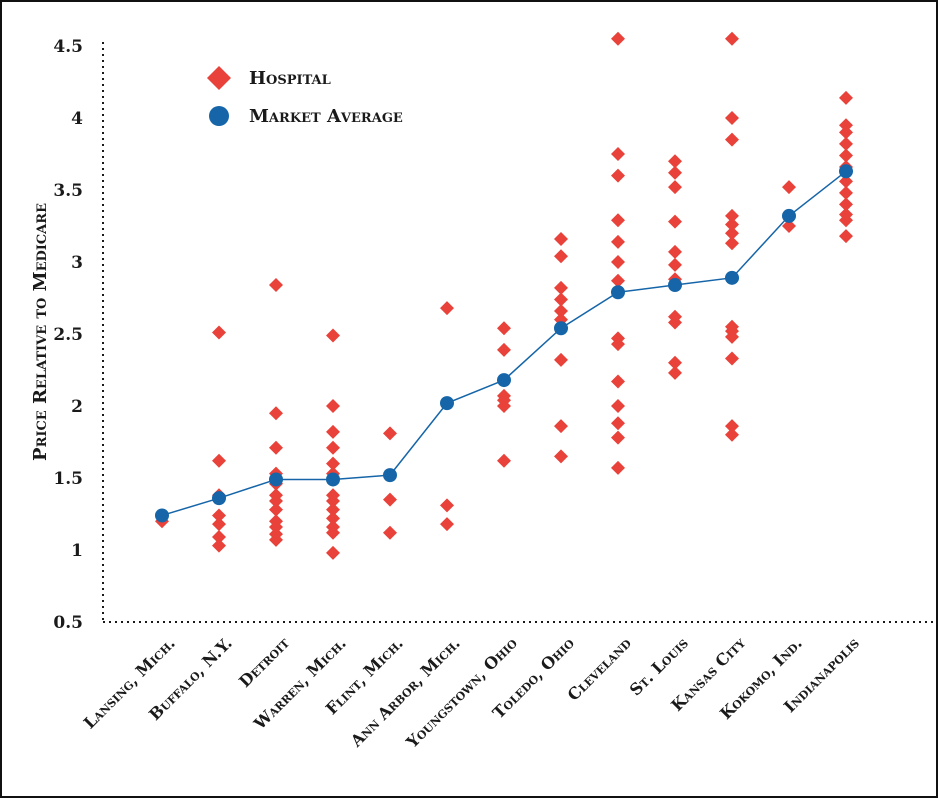 This screenshot has height=798, width=938. I want to click on y-tick-label: 1.5, so click(68, 479).